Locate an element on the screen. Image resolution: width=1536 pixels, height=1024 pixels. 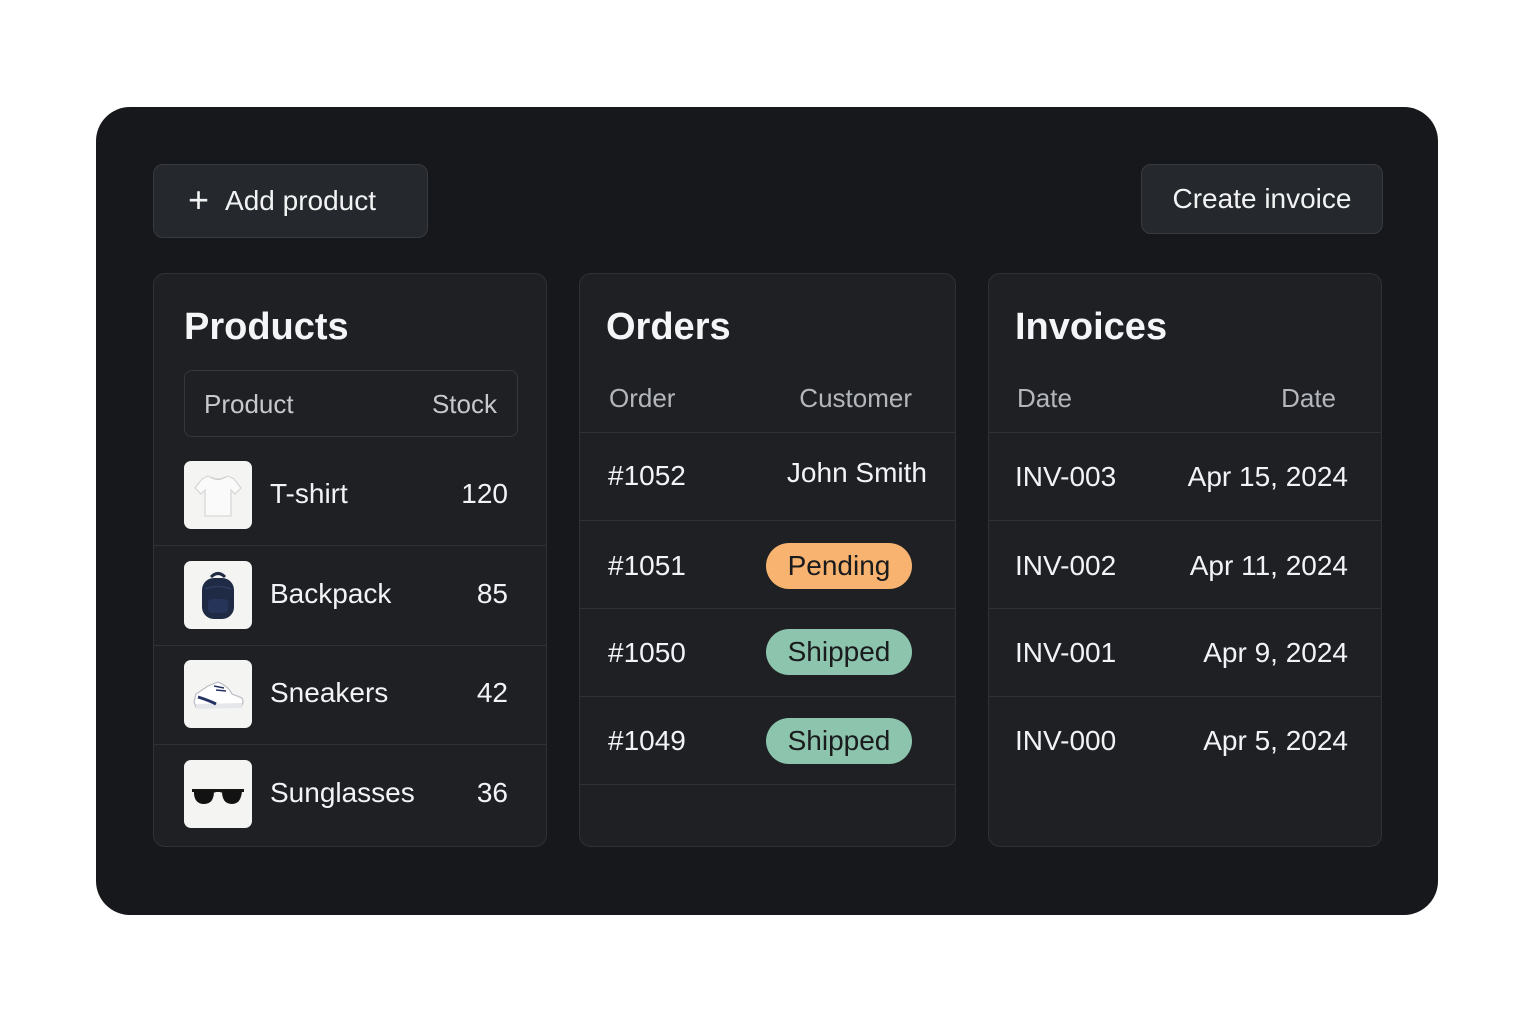
table-row: Sunglasses 36 is located at coordinates (350, 795).